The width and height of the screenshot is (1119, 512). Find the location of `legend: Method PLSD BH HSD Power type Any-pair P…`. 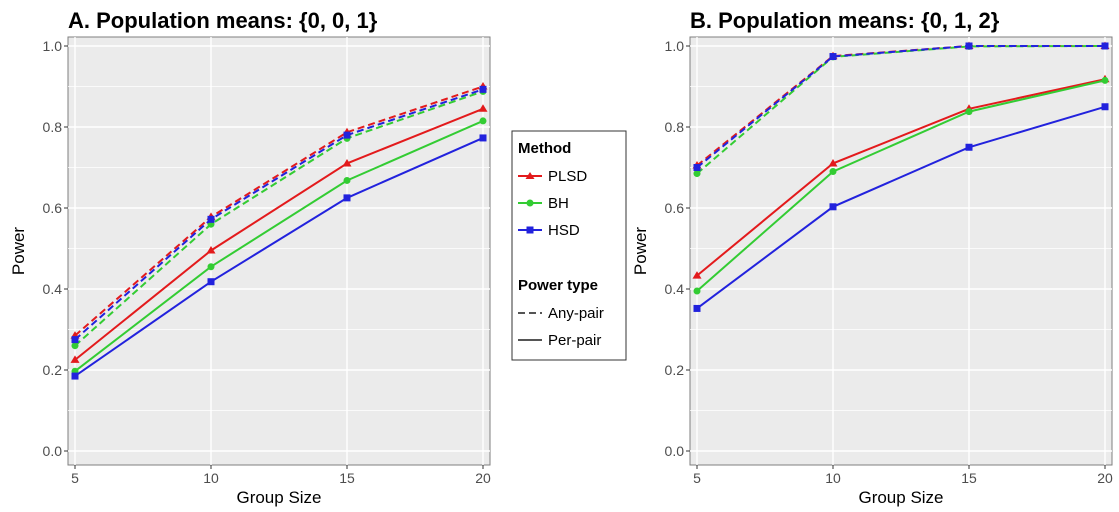

legend: Method PLSD BH HSD Power type Any-pair P… is located at coordinates (569, 245).